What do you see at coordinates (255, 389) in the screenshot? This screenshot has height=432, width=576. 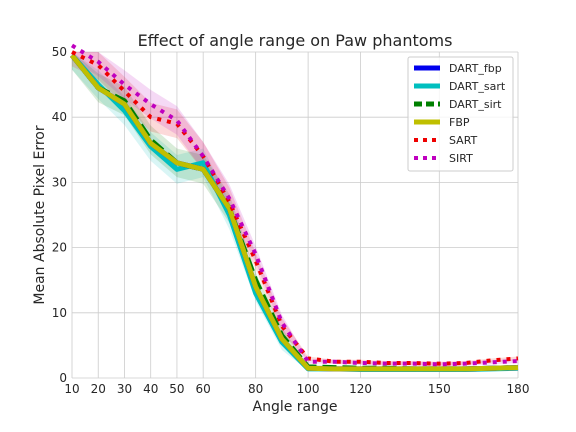 I see `x-tick-label: 80` at bounding box center [255, 389].